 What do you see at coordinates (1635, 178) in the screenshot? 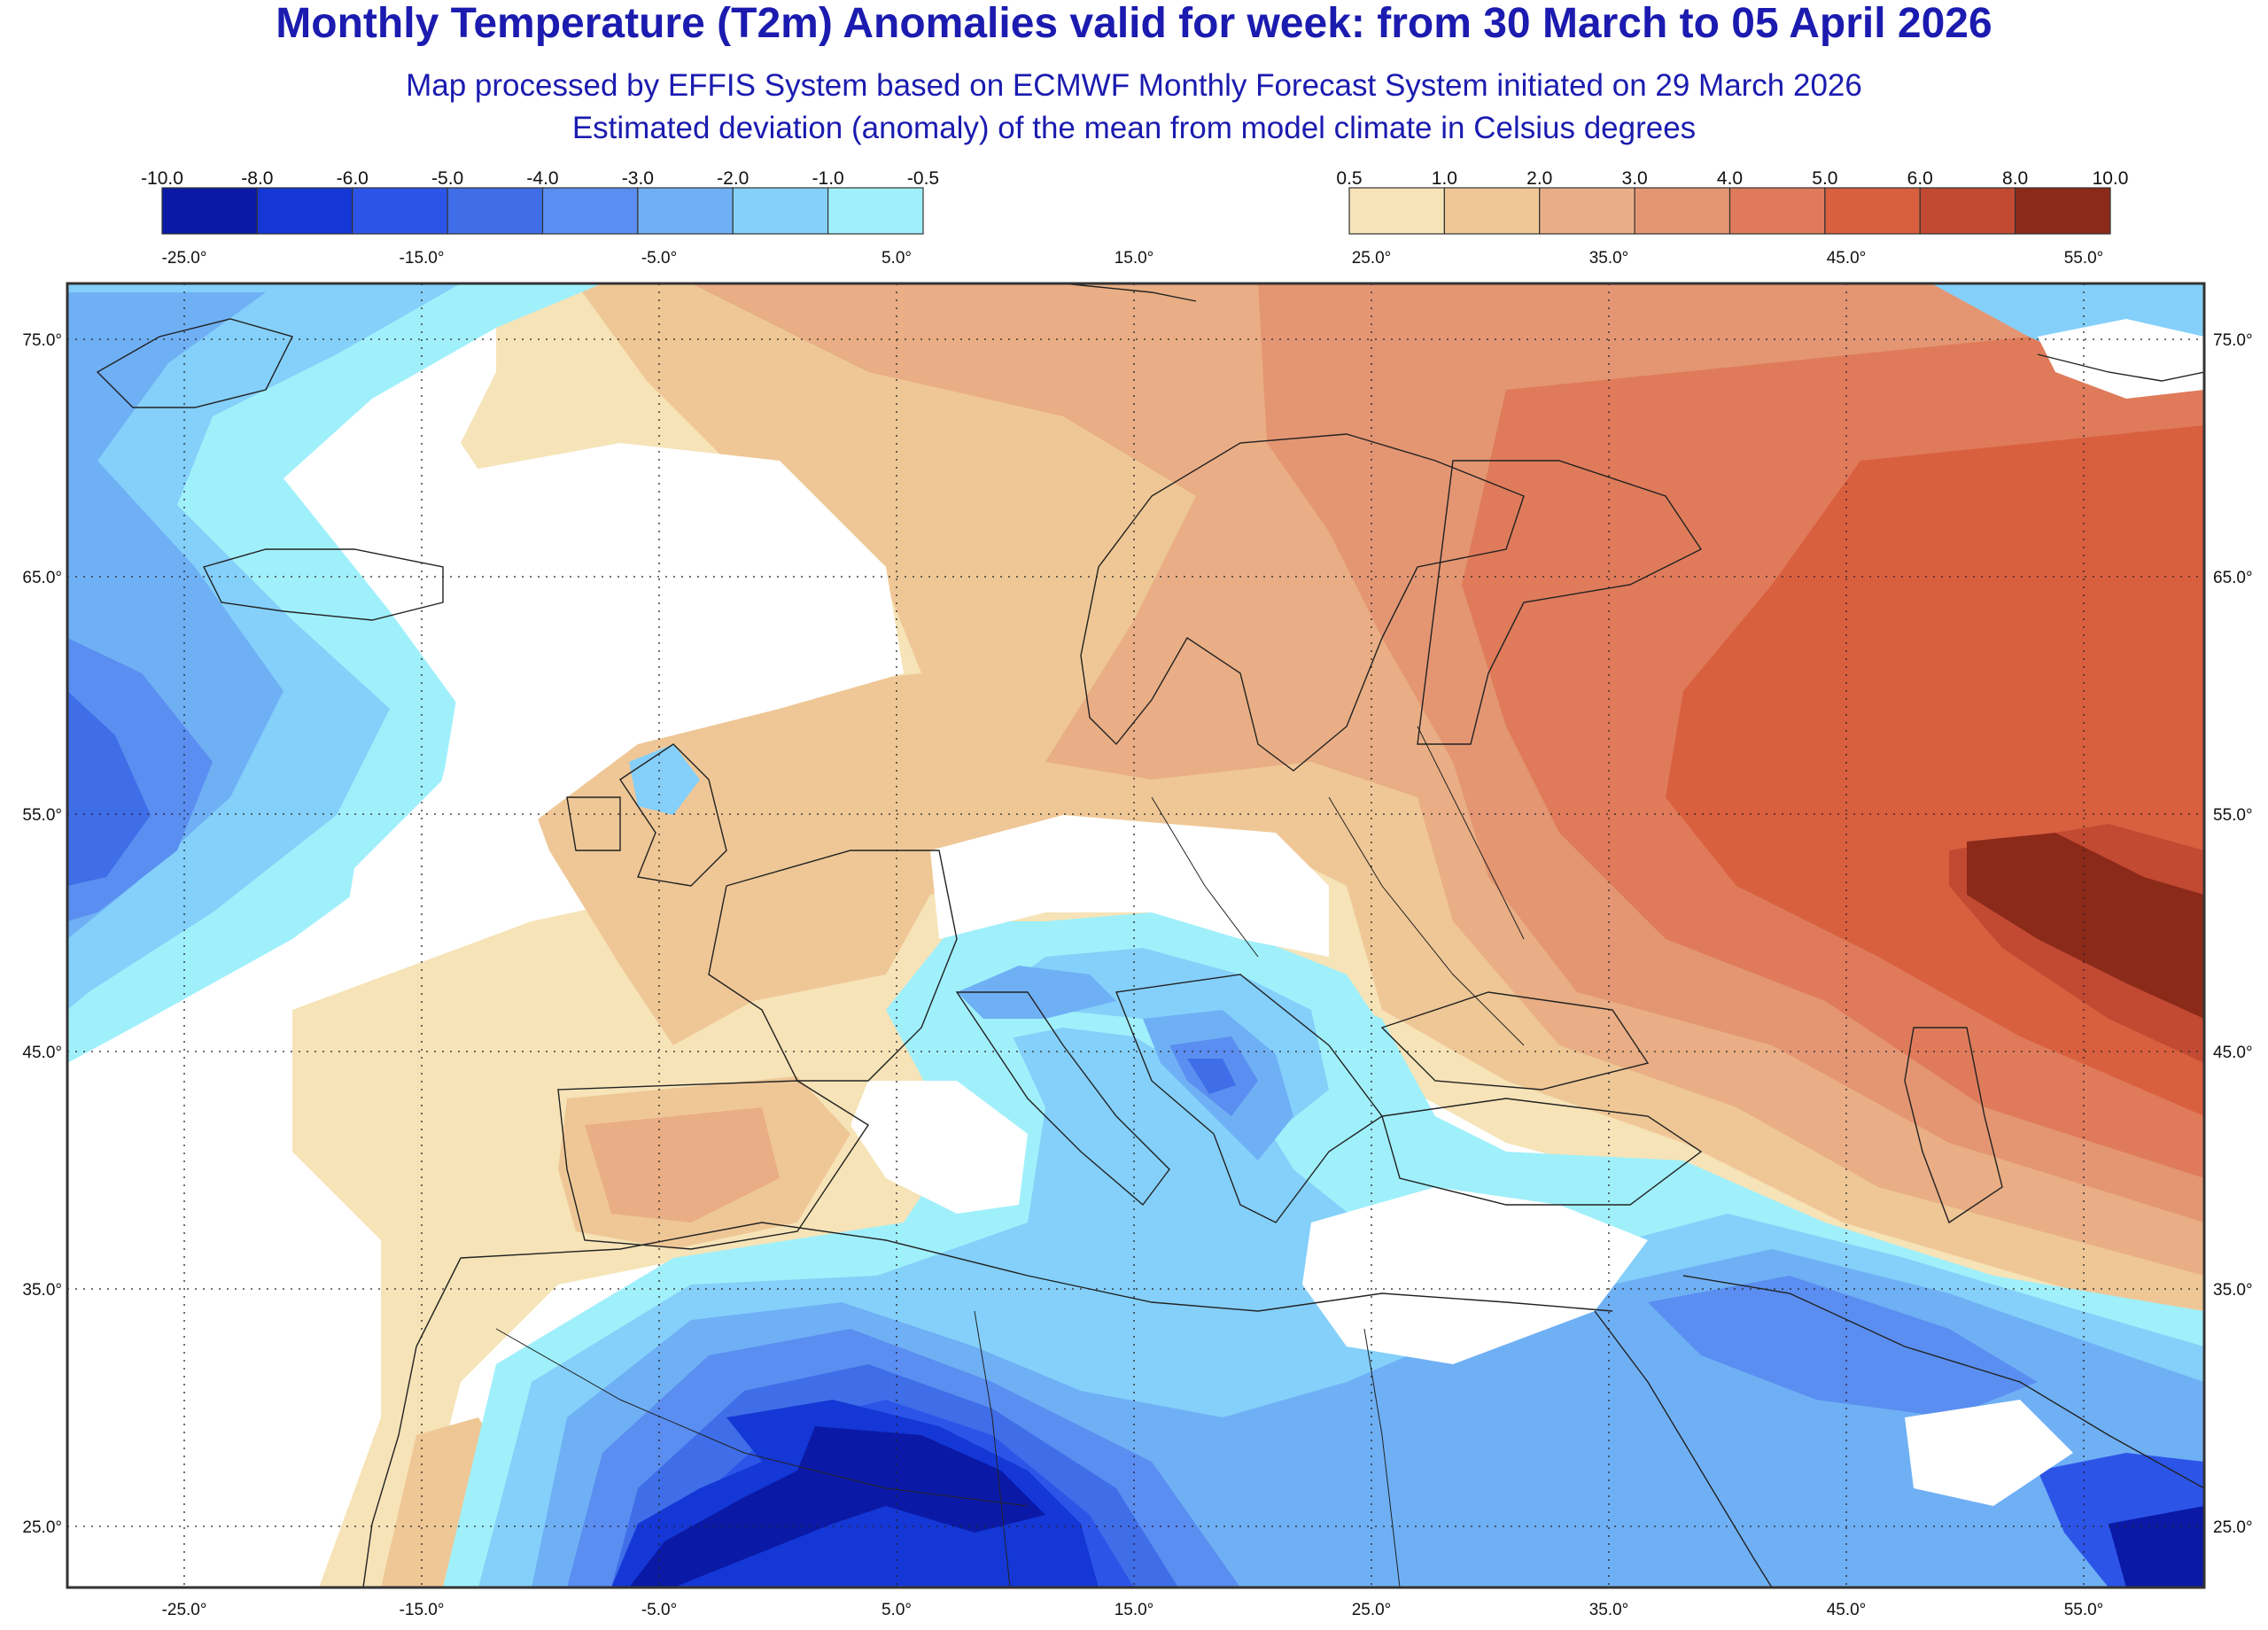
I see `warm-colorbar-tick-label: 3.0` at bounding box center [1635, 178].